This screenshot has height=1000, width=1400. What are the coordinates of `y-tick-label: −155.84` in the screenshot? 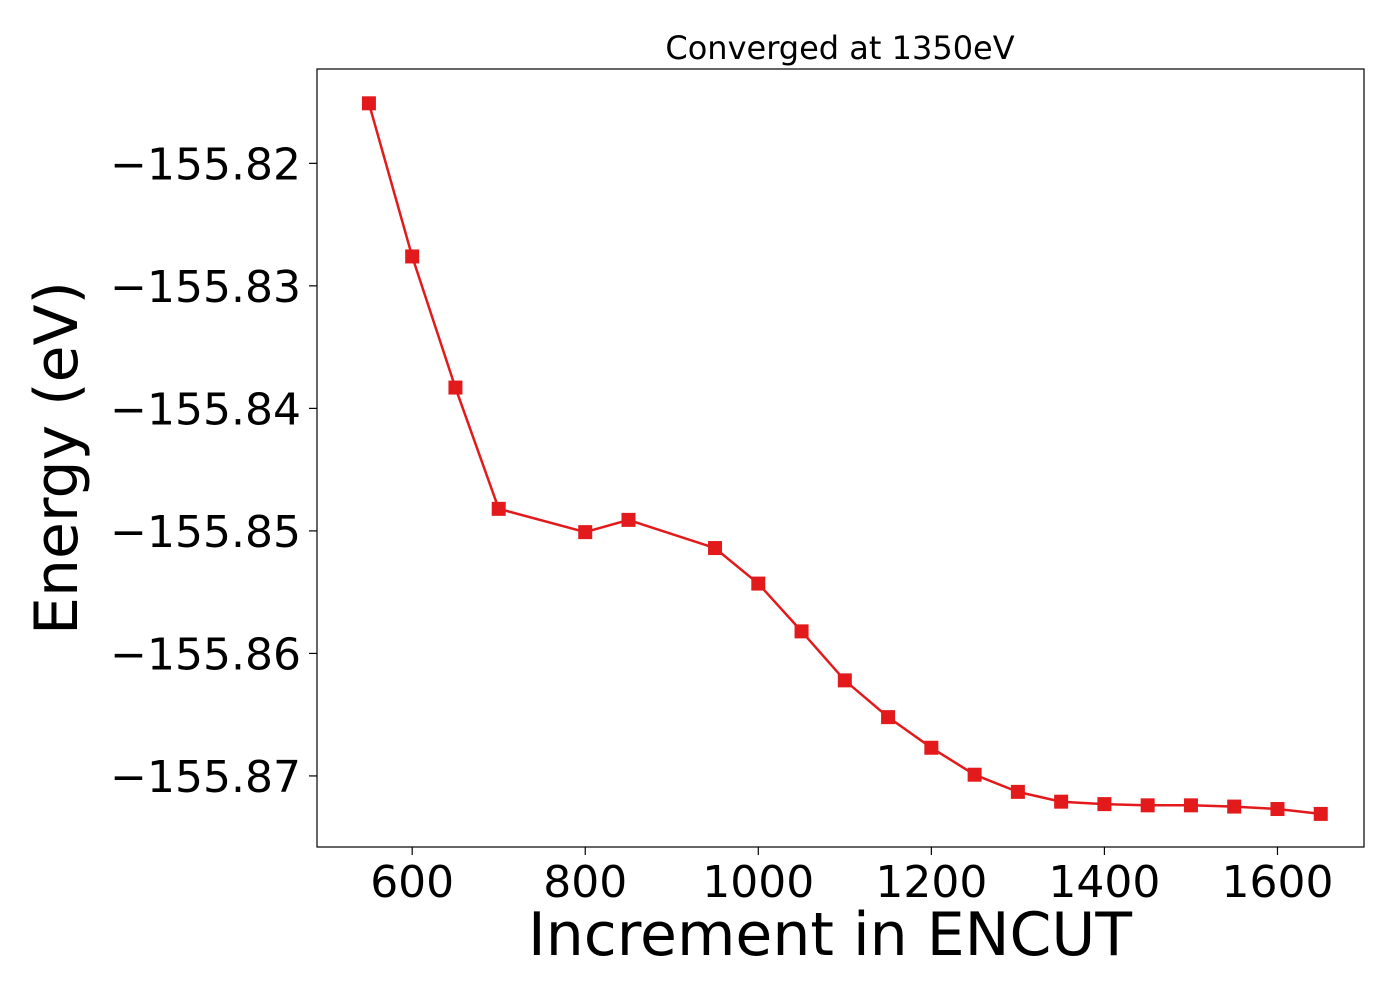 It's located at (205, 409).